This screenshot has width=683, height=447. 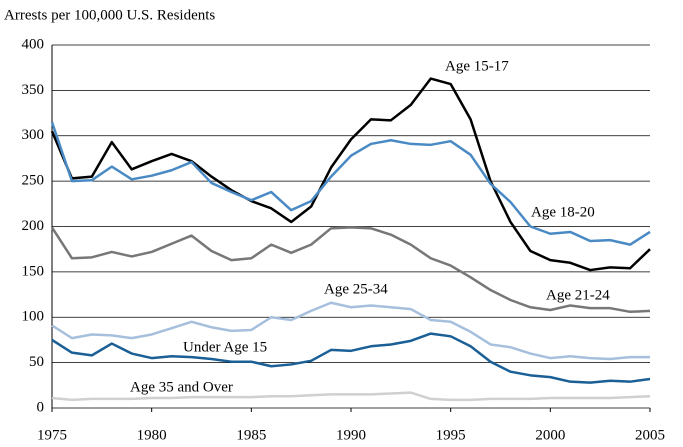 I want to click on series-label: Age 18-20, so click(x=563, y=212).